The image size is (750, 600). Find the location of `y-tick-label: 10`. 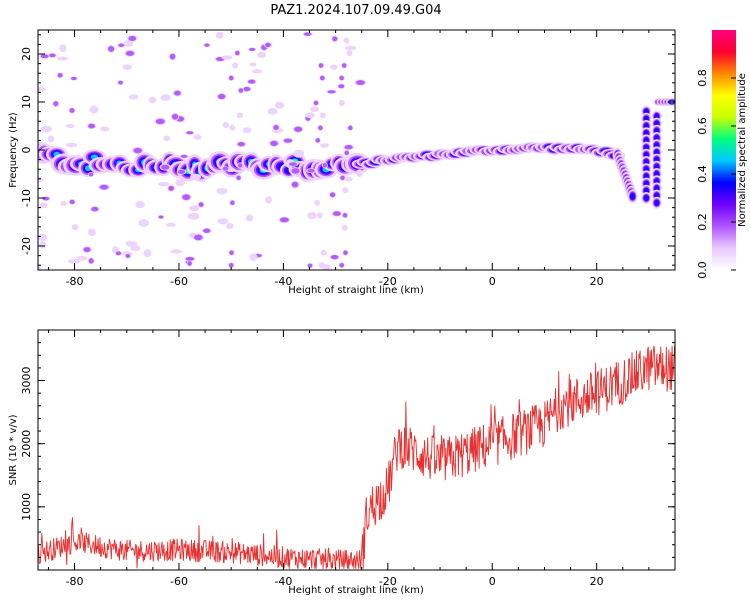

y-tick-label: 10 is located at coordinates (26, 102).